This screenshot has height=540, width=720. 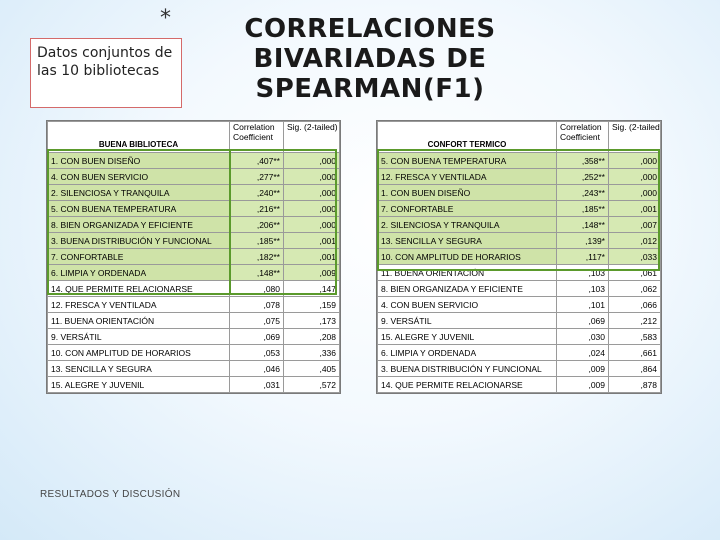 I want to click on row-coefficient: ,117*, so click(x=582, y=256).